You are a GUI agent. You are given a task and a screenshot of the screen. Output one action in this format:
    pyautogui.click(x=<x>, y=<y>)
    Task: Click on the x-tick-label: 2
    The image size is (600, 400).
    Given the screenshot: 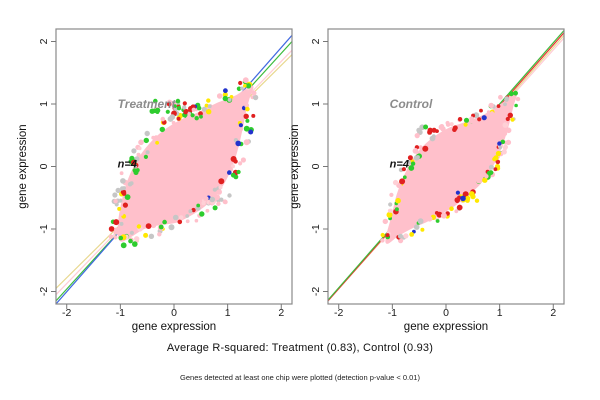 What is the action you would take?
    pyautogui.click(x=553, y=313)
    